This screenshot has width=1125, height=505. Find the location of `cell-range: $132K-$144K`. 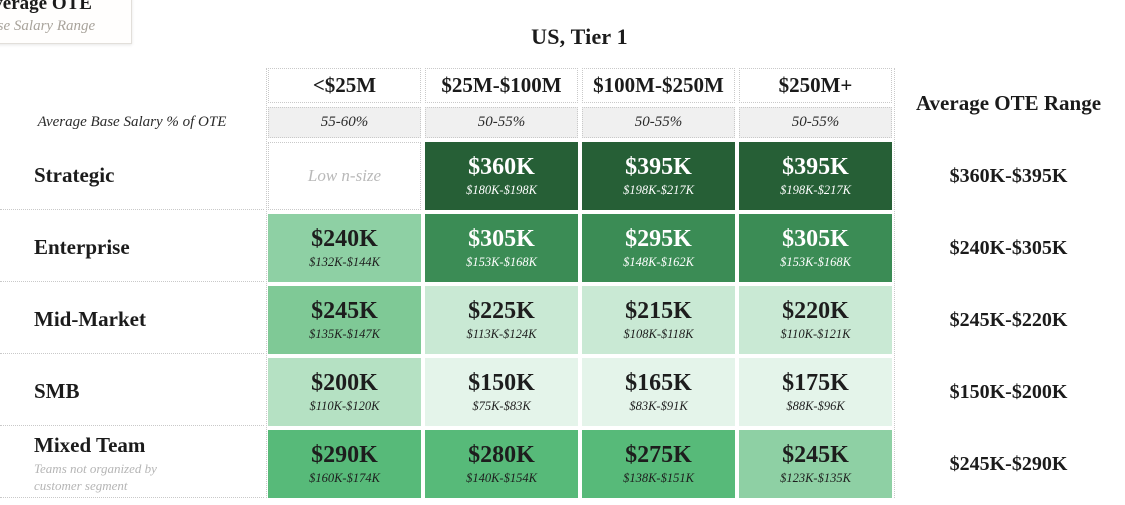

cell-range: $132K-$144K is located at coordinates (344, 261).